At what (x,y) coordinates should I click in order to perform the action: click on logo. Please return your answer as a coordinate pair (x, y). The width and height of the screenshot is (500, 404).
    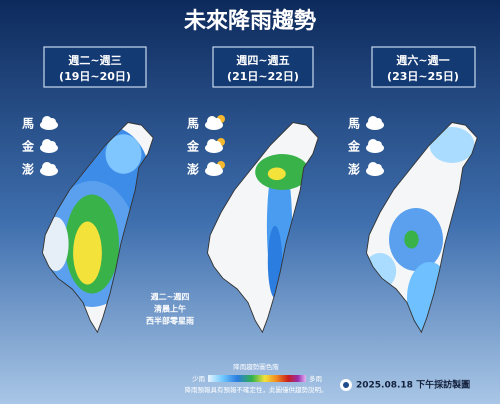
    Looking at the image, I should click on (346, 385).